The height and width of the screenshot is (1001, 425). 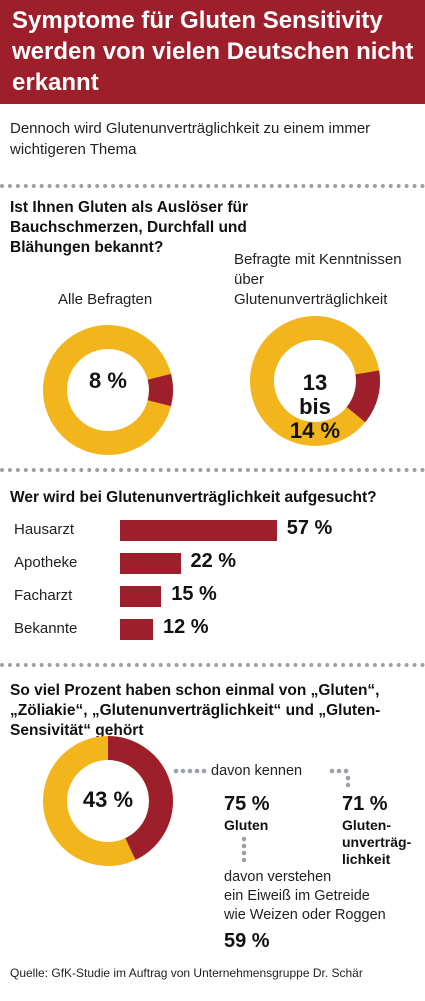 I want to click on donut-left-label: Alle Befragten, so click(x=105, y=299).